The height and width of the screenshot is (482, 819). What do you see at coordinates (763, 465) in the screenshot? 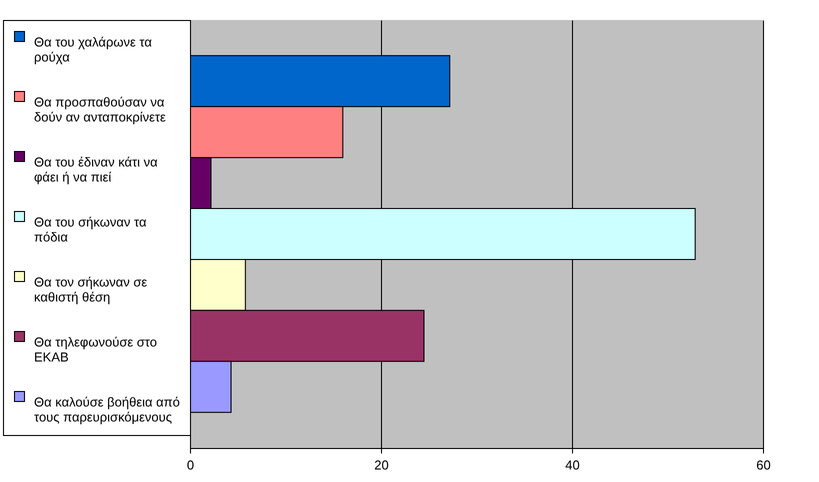
I see `x-tick-label: 60` at bounding box center [763, 465].